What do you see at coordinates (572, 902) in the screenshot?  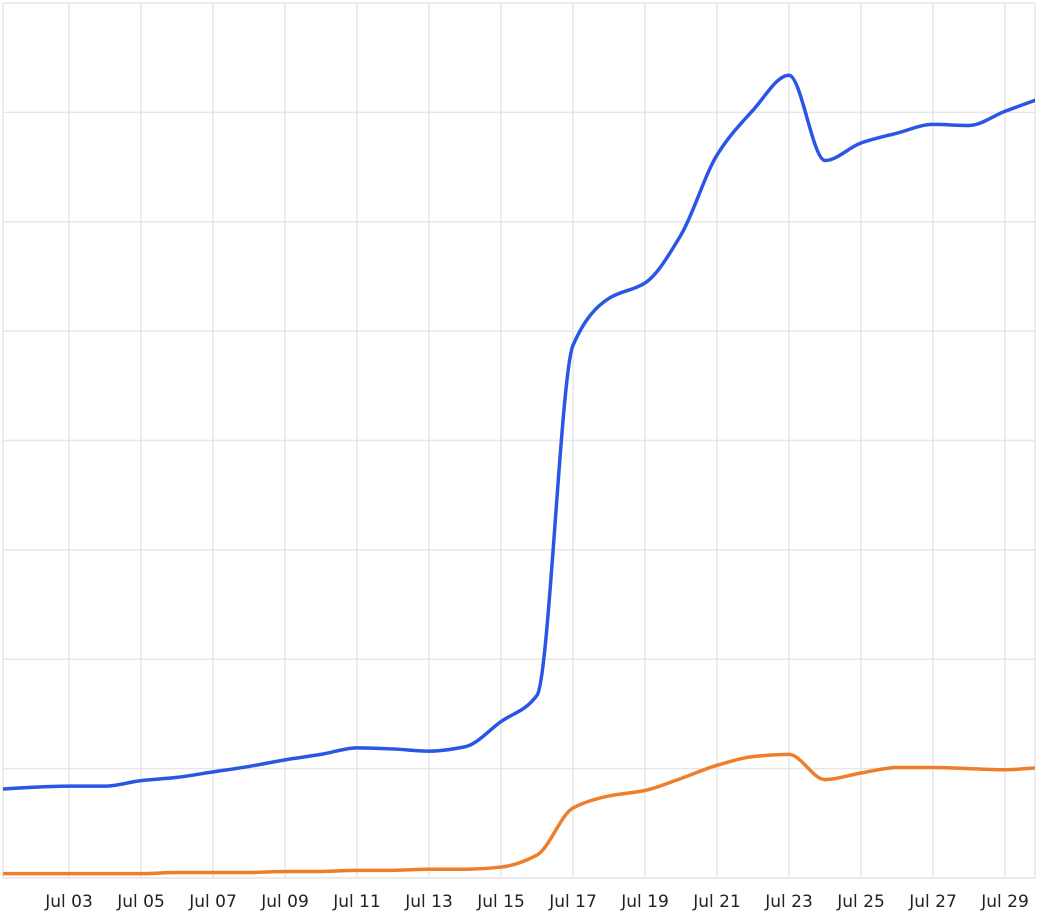 I see `x-tick-label: Jul 17` at bounding box center [572, 902].